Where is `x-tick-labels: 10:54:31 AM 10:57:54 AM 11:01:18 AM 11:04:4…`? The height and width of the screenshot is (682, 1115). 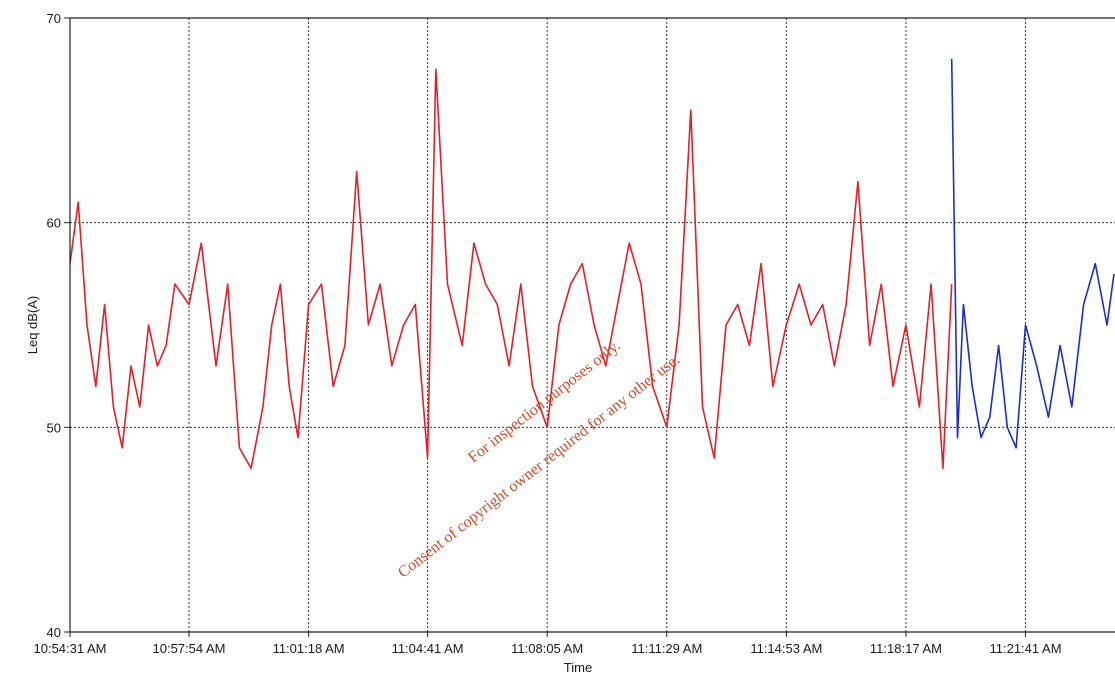
x-tick-labels: 10:54:31 AM 10:57:54 AM 11:01:18 AM 11:04:4… is located at coordinates (548, 644).